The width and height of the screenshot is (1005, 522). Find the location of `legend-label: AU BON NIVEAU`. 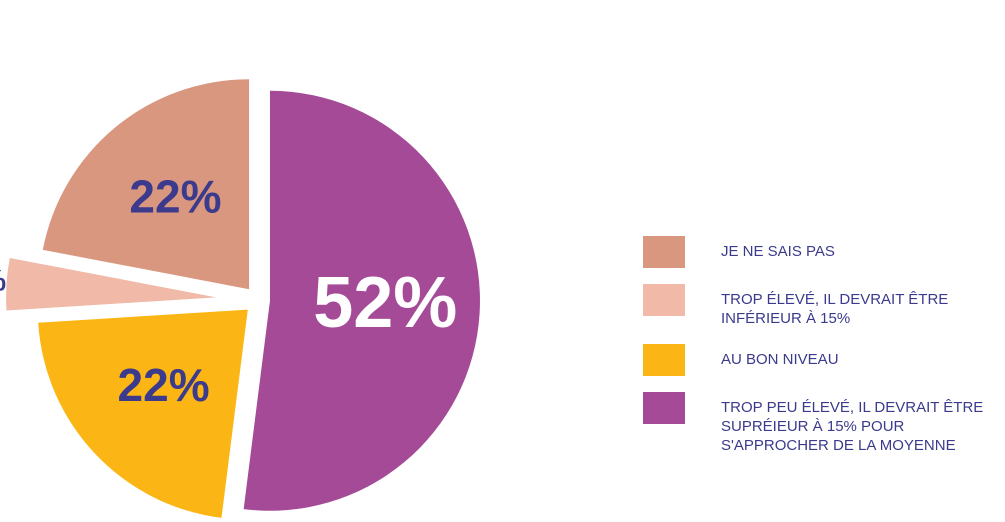

legend-label: AU BON NIVEAU is located at coordinates (780, 359).